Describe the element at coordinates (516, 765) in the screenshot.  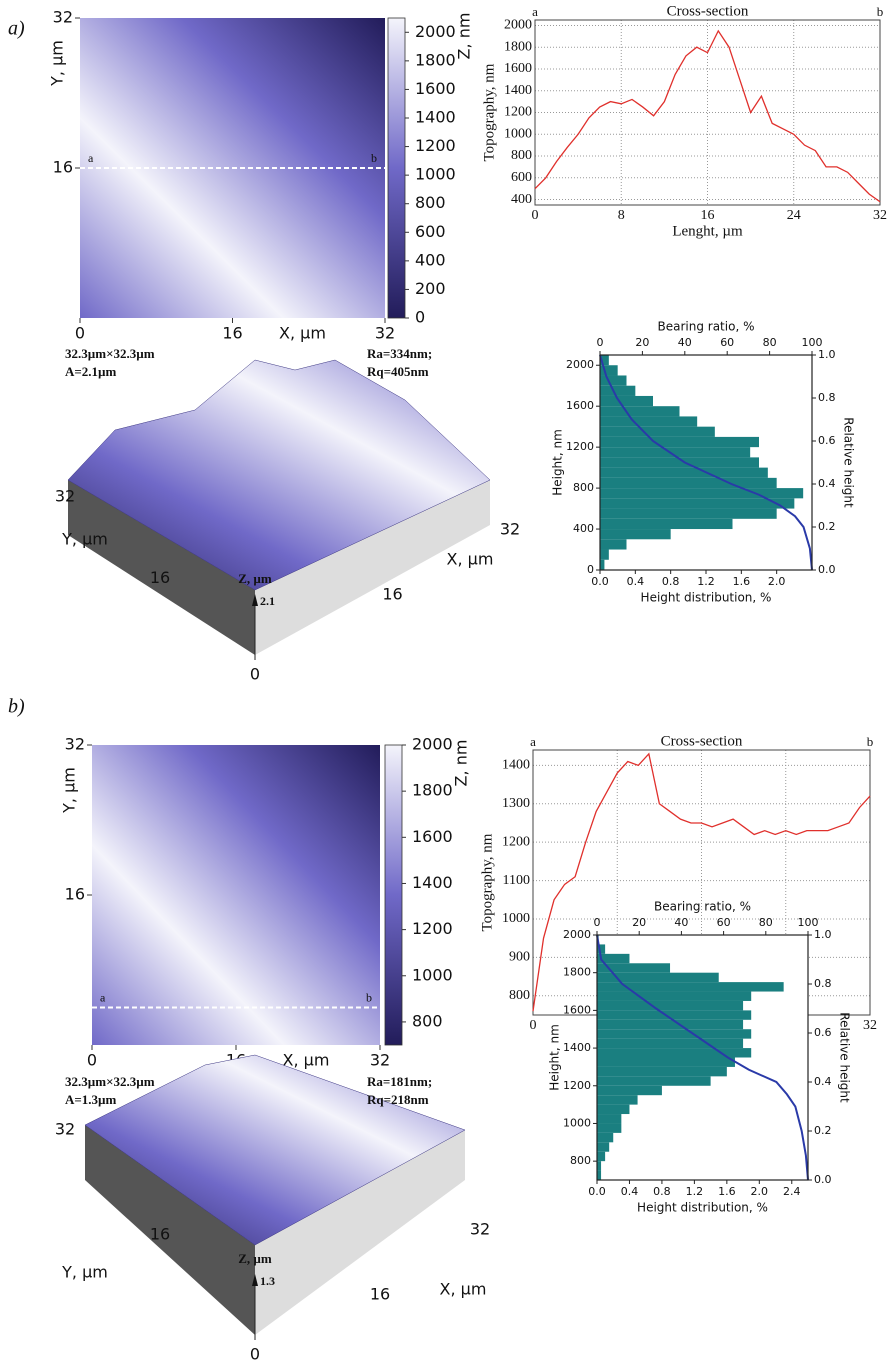
I see `y-tick-label: 1400` at that location.